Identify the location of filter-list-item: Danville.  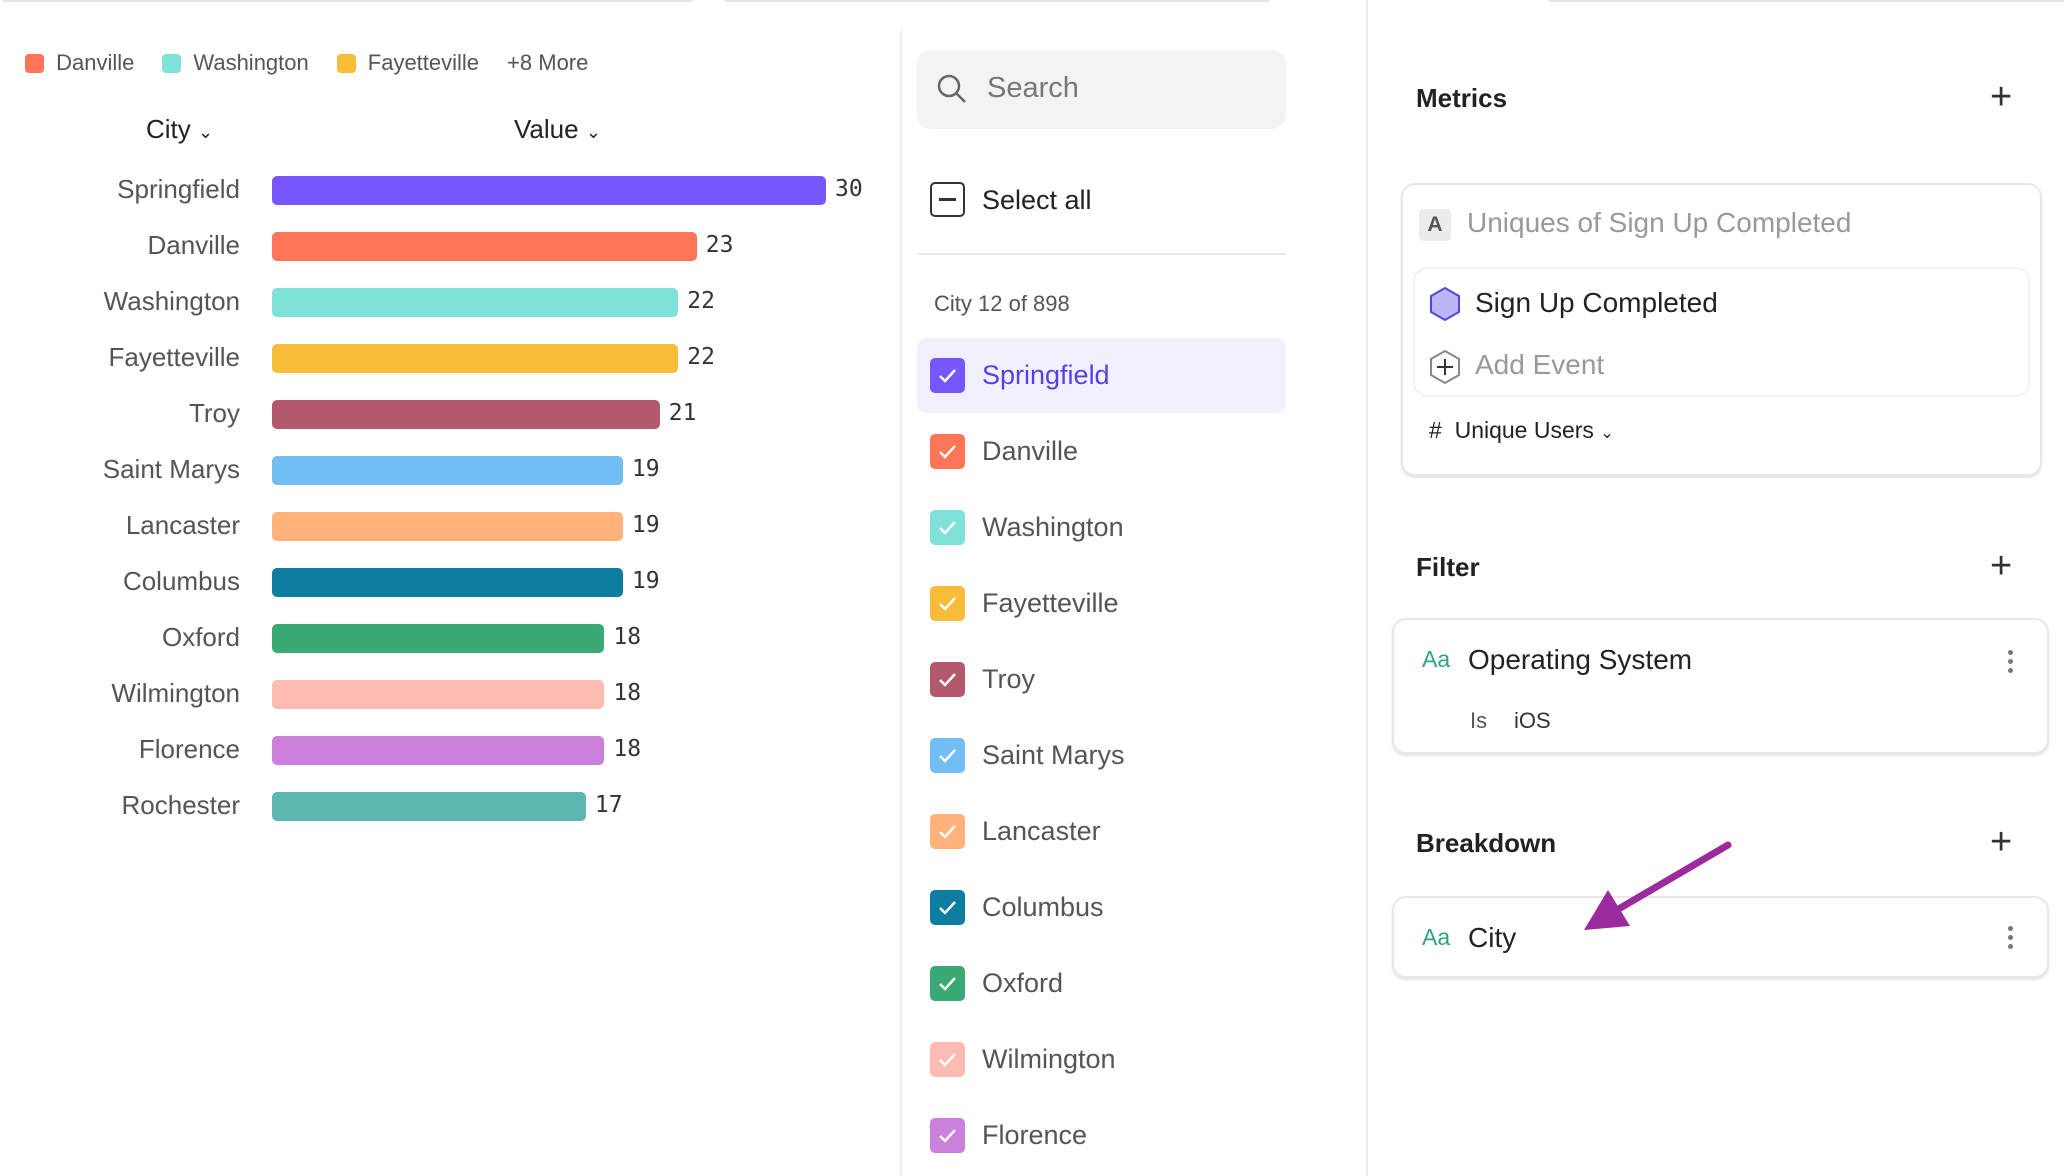
(1101, 451).